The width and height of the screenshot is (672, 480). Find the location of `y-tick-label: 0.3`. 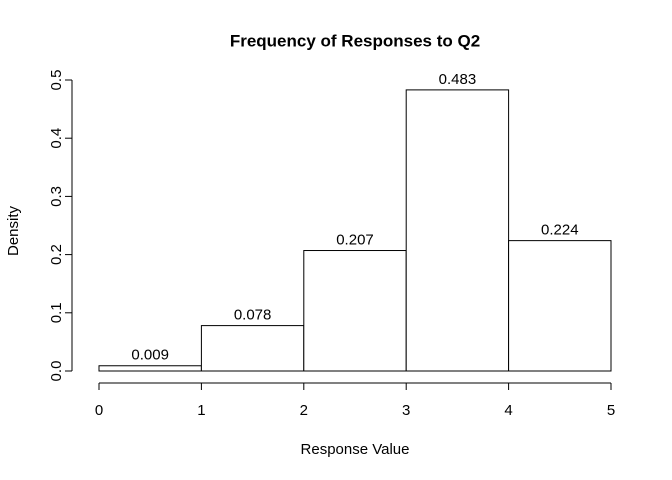

y-tick-label: 0.3 is located at coordinates (56, 196).